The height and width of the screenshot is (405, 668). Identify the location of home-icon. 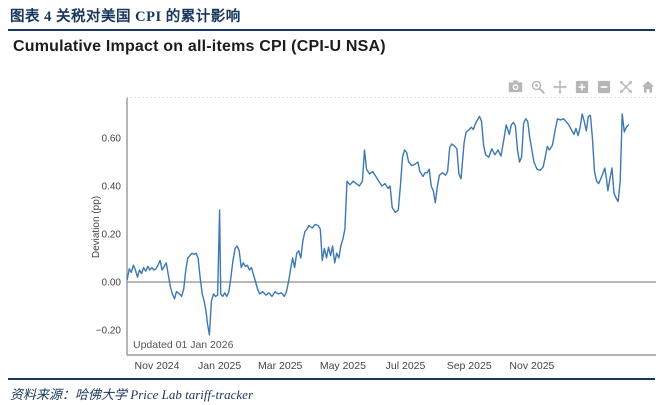
(647, 86).